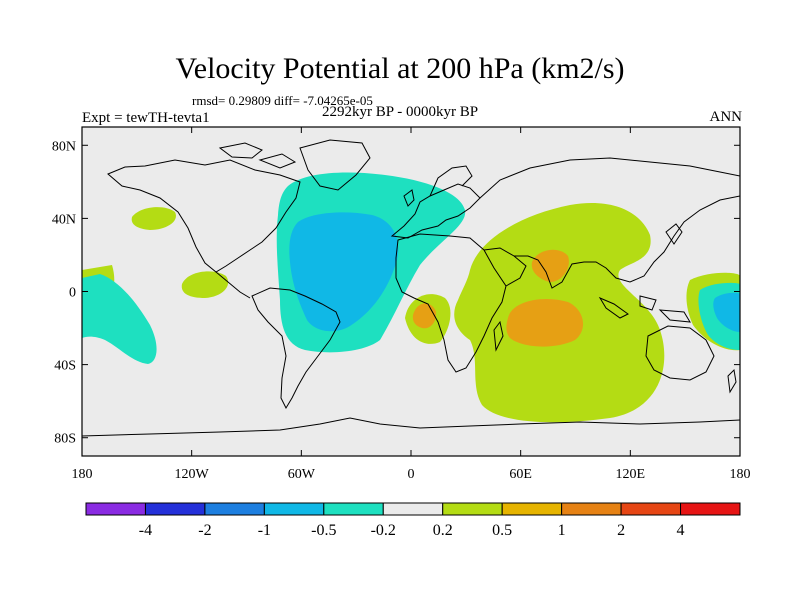 This screenshot has height=600, width=800. What do you see at coordinates (383, 530) in the screenshot?
I see `colorbar-label: -0.2` at bounding box center [383, 530].